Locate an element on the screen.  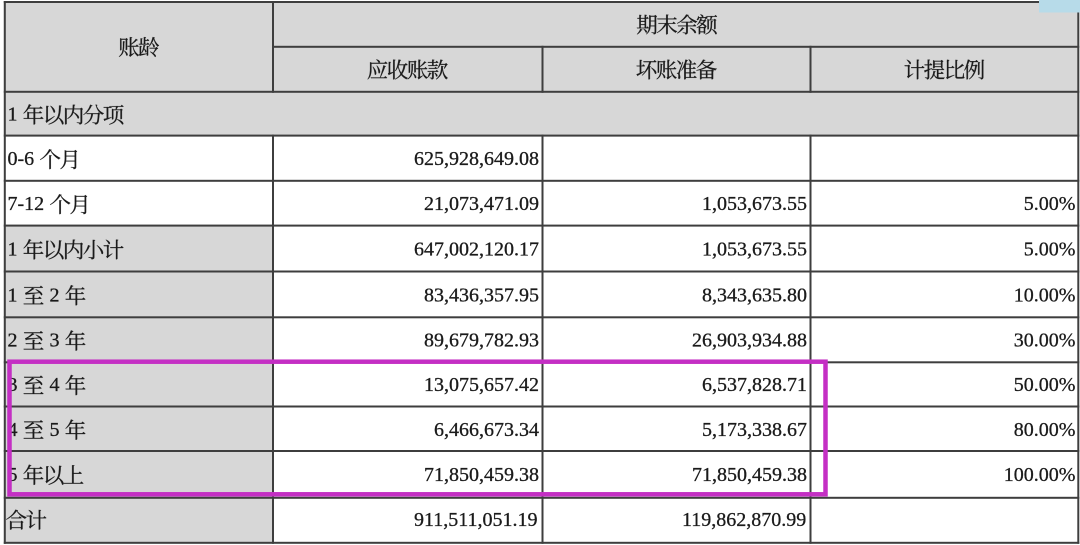
svg-text: 10.00% is located at coordinates (1045, 295).